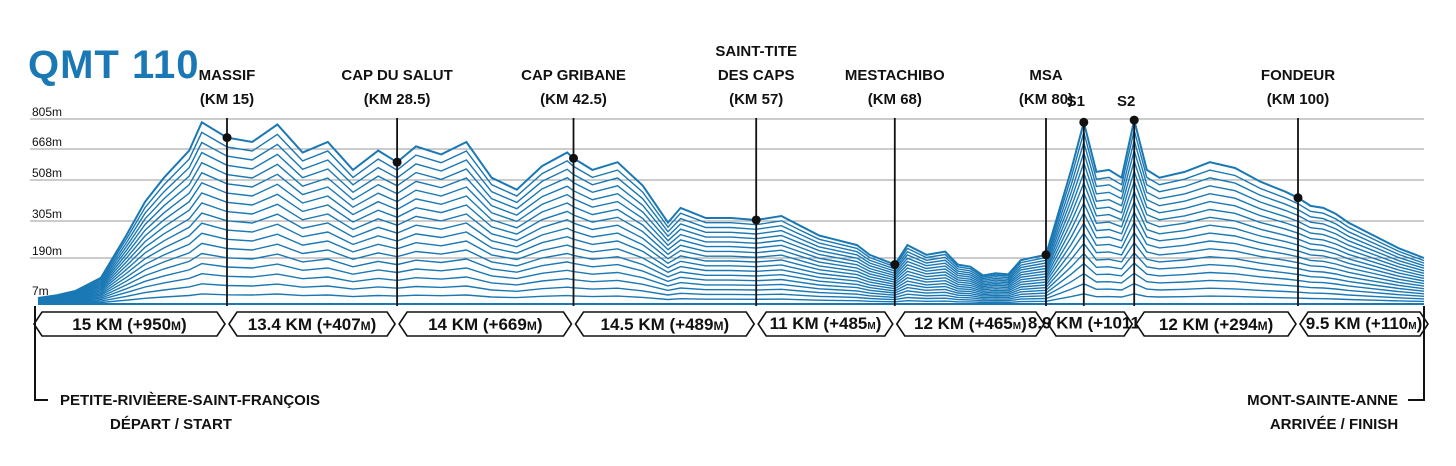  Describe the element at coordinates (756, 99) in the screenshot. I see `checkpoint-km: (KM 57)` at that location.